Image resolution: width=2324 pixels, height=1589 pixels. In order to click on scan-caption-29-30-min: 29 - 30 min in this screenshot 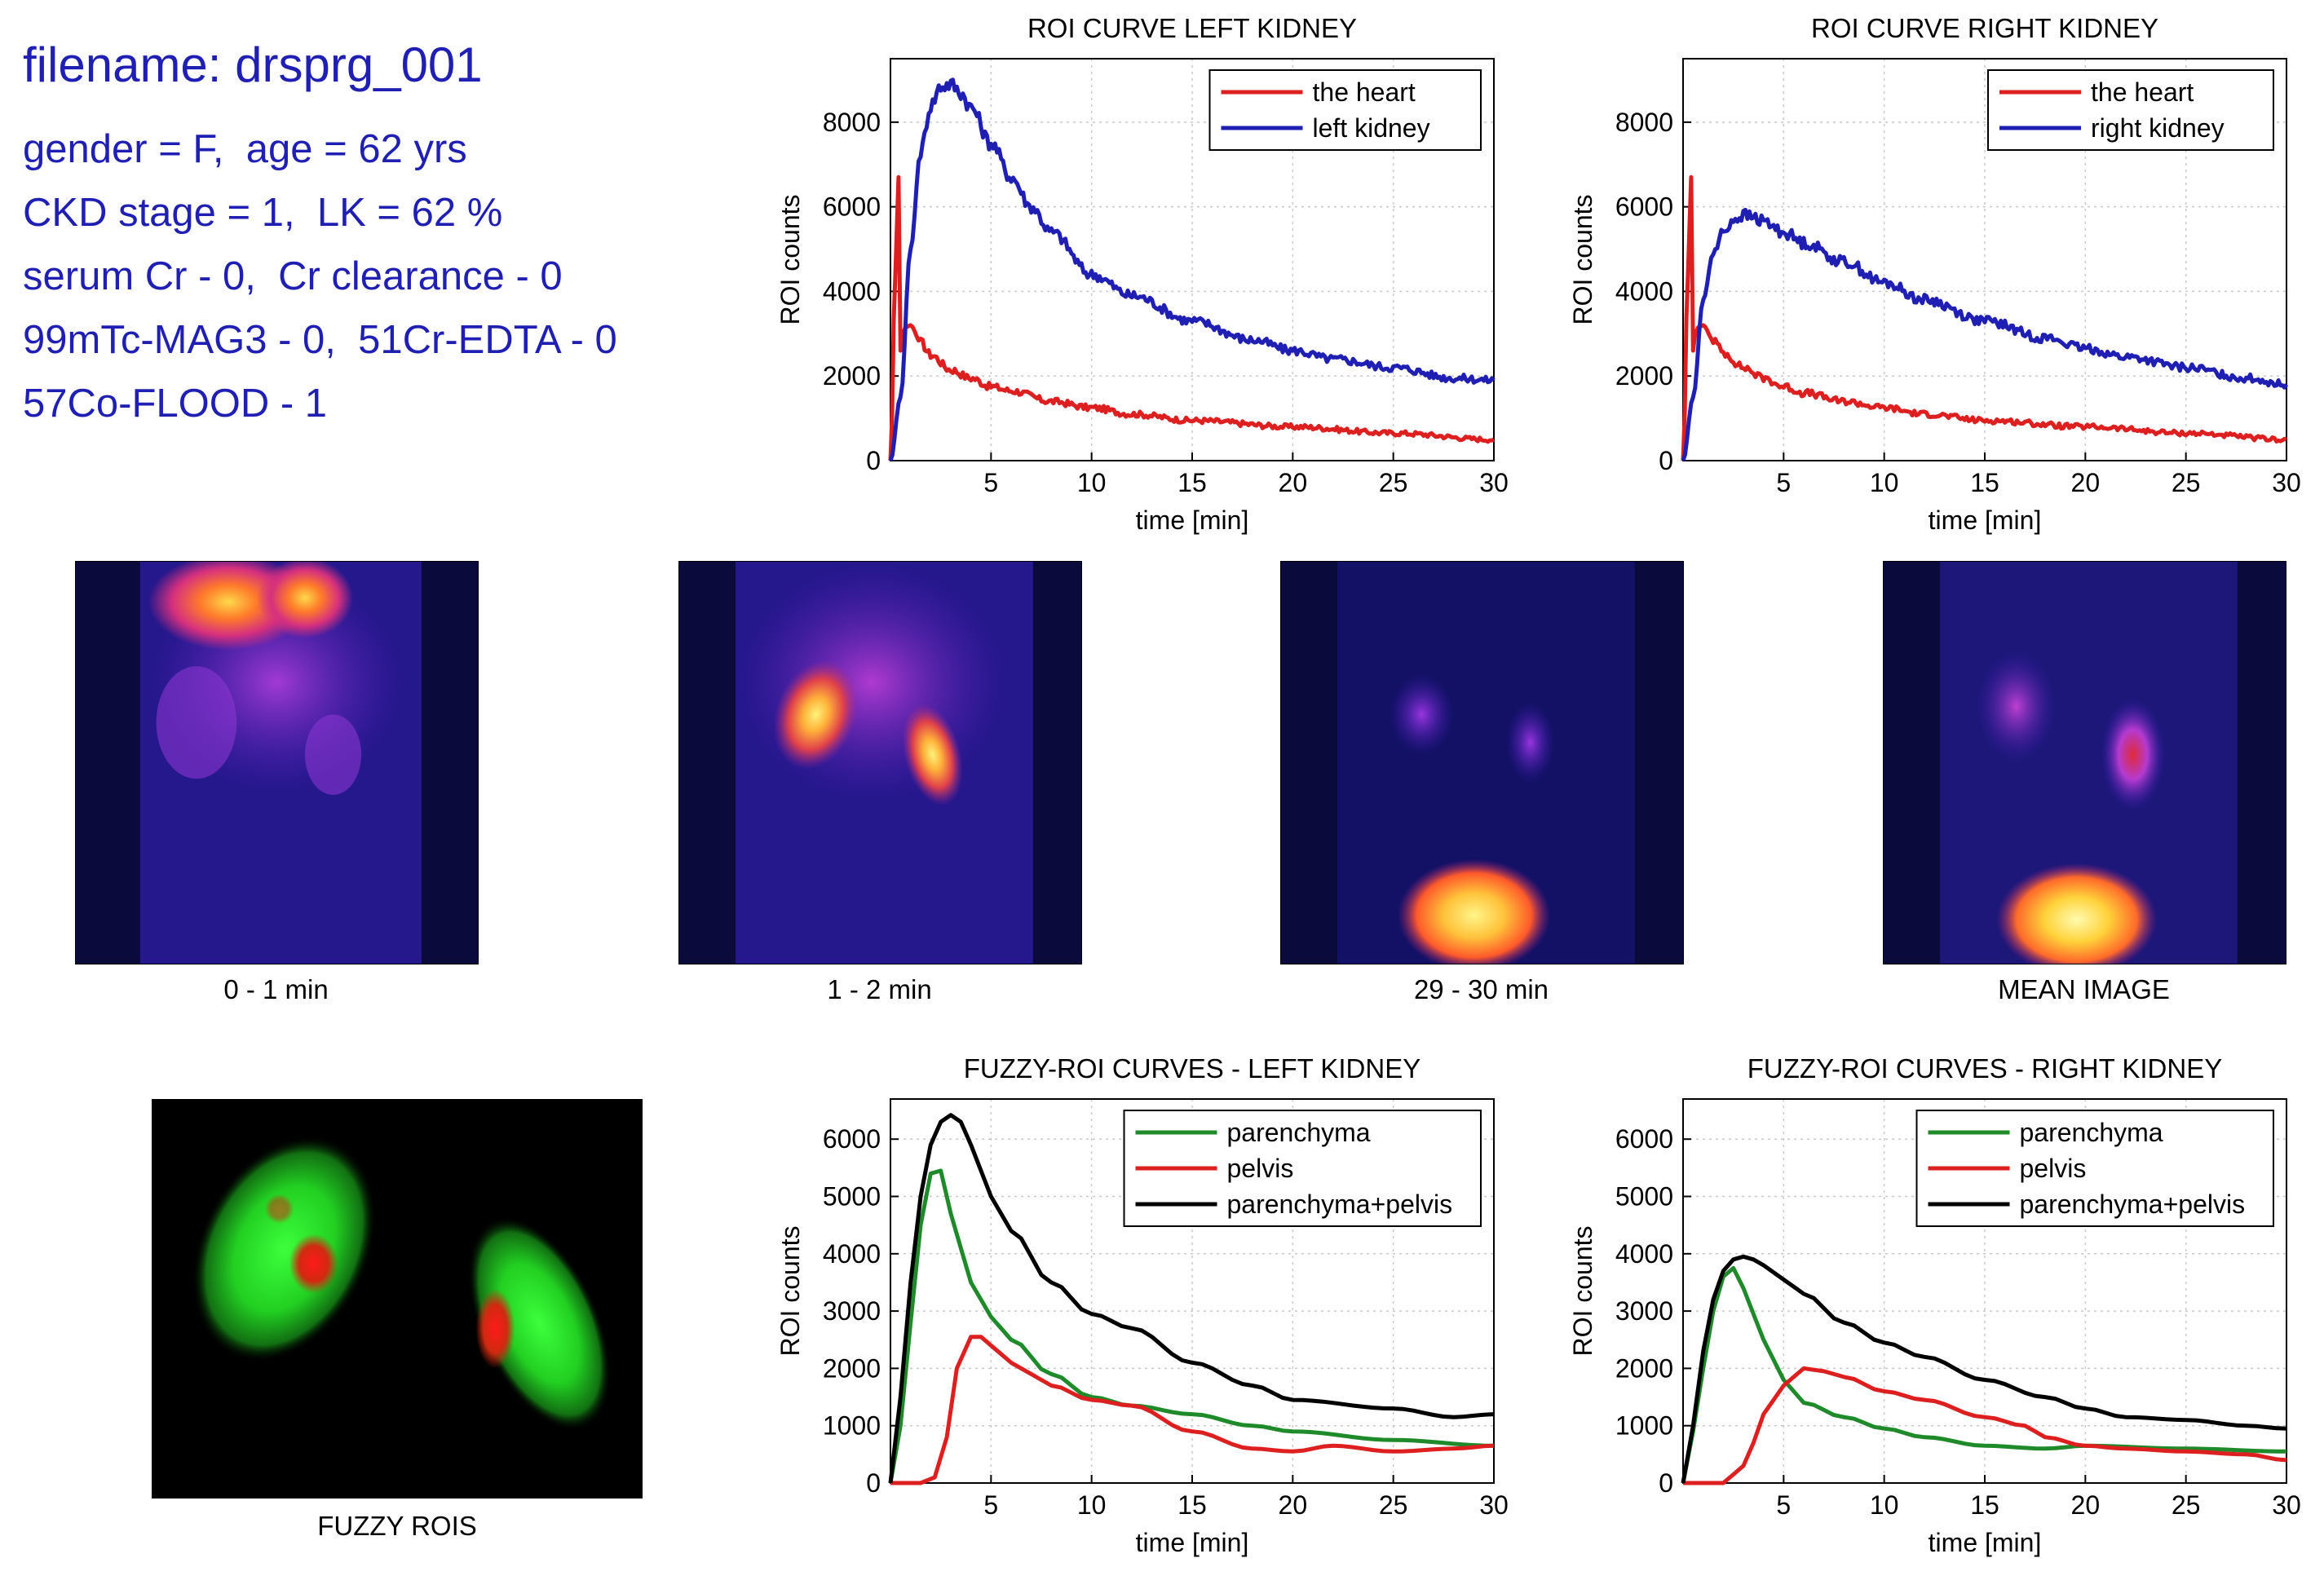, I will do `click(1481, 989)`.